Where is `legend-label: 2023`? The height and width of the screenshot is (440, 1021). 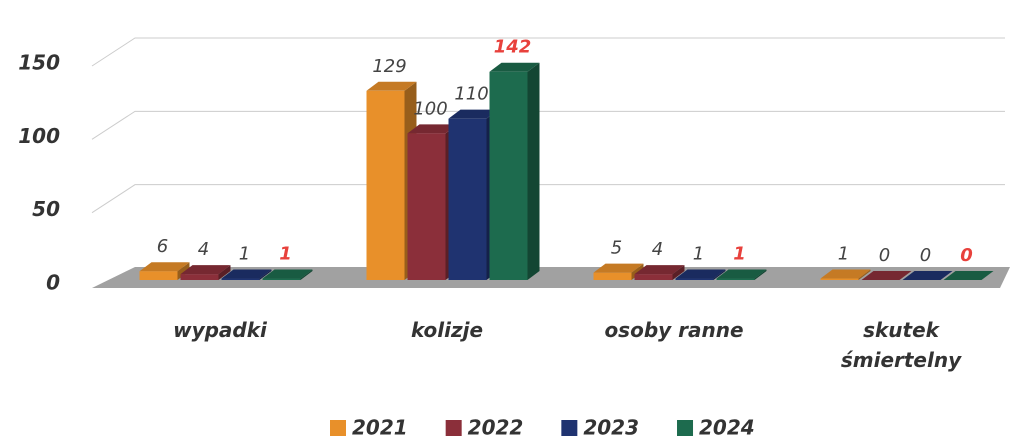
legend-label: 2023 is located at coordinates (611, 428).